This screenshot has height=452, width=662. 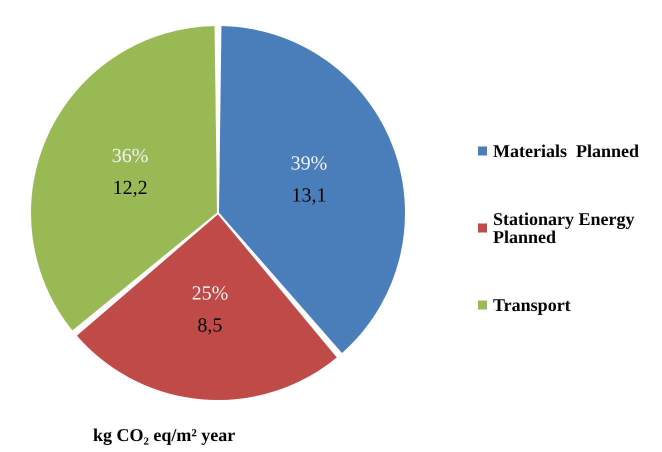 I want to click on data-label: 36% 12,2, so click(x=130, y=171).